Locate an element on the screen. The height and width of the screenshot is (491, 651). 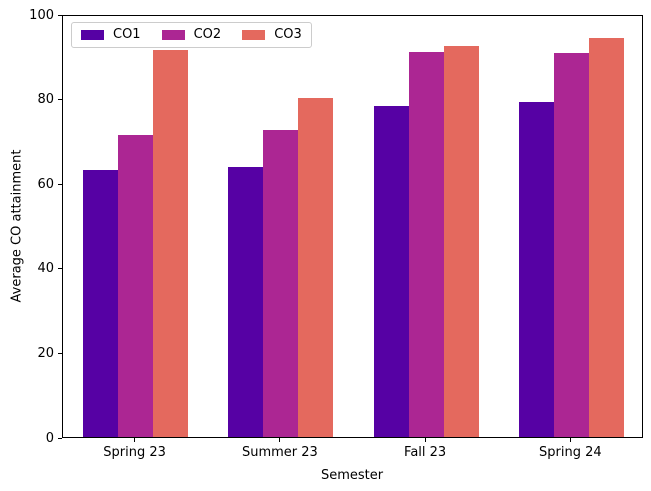
legend-item-co3: CO3 is located at coordinates (272, 35).